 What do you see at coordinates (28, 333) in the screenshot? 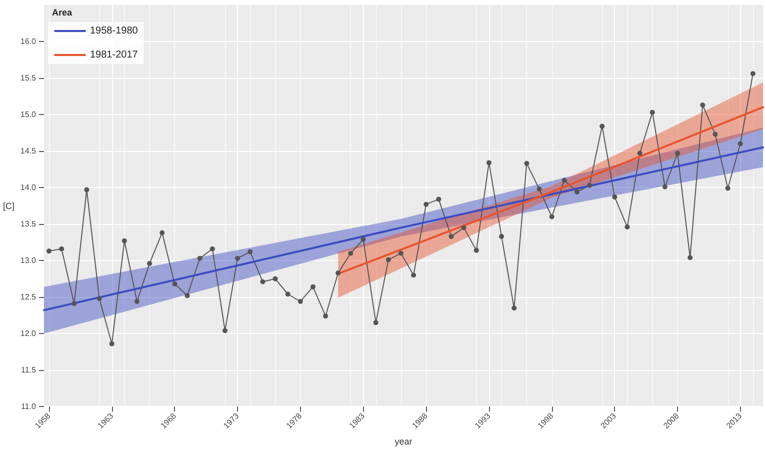
I see `y-tick-label: 12.0` at bounding box center [28, 333].